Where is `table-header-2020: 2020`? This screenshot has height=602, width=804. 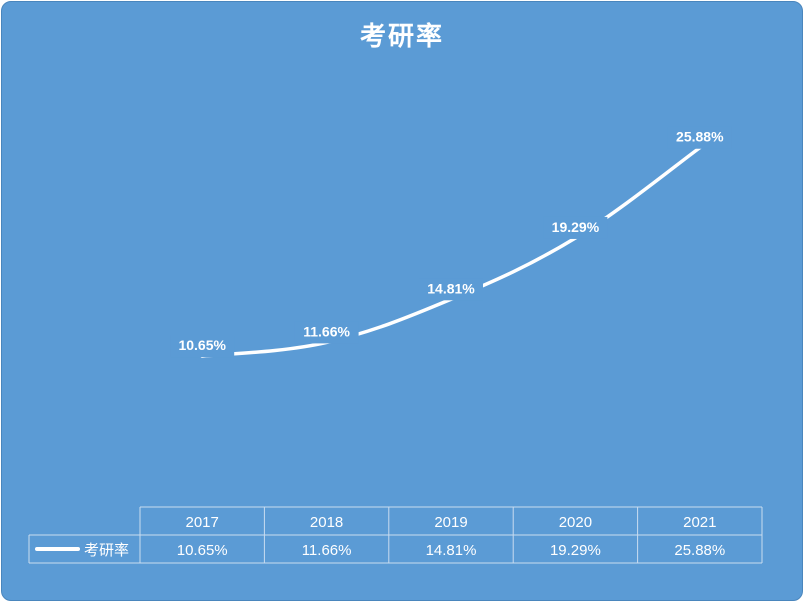
table-header-2020: 2020 is located at coordinates (575, 522).